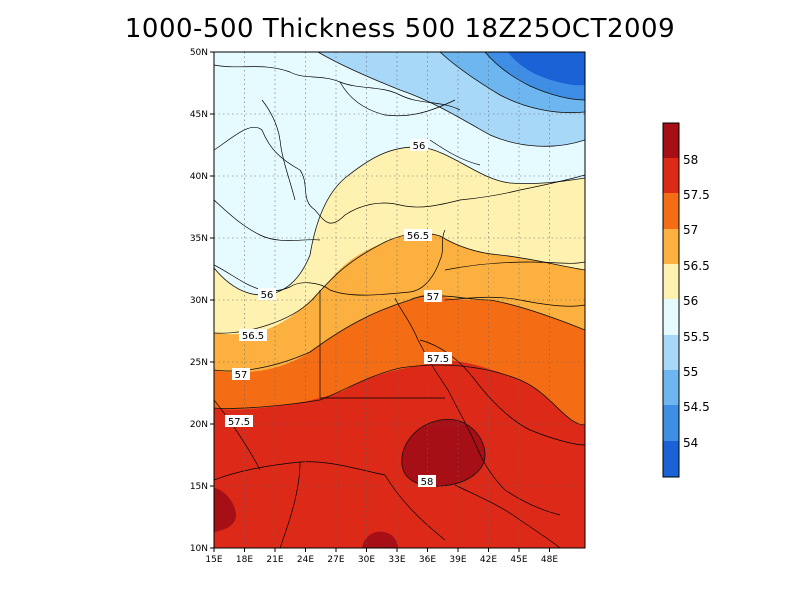  I want to click on lon-label-15e: 15E, so click(213, 560).